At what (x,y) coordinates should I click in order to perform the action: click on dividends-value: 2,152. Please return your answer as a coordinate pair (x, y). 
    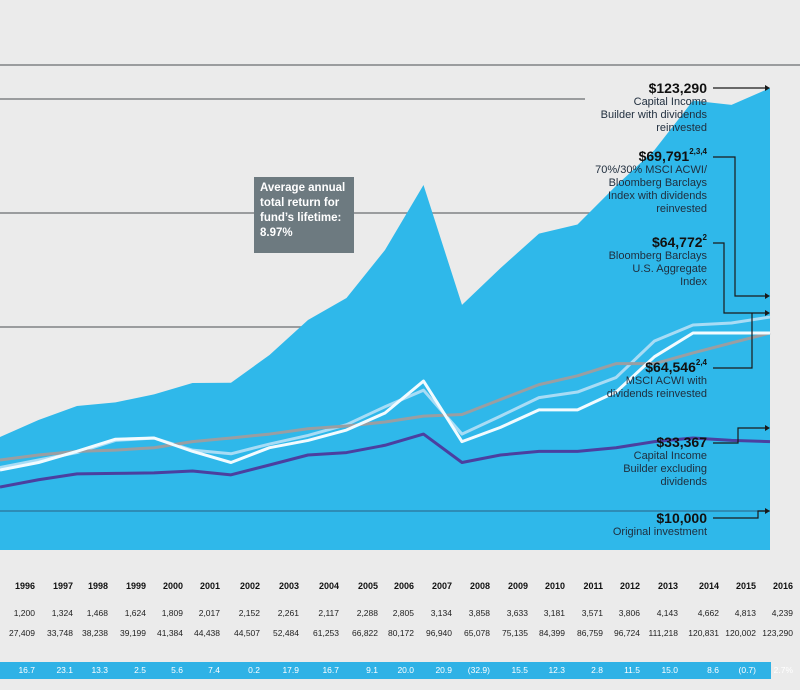
    Looking at the image, I should click on (249, 613).